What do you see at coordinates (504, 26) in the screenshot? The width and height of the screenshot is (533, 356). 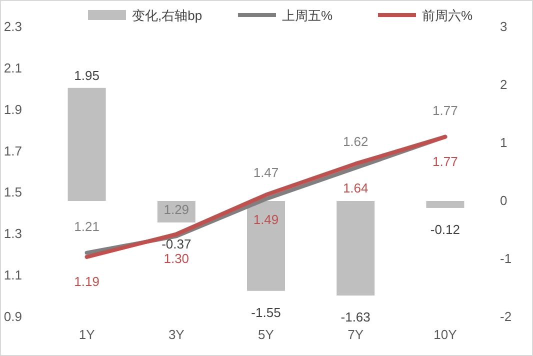 I see `y2-tick-label: 3` at bounding box center [504, 26].